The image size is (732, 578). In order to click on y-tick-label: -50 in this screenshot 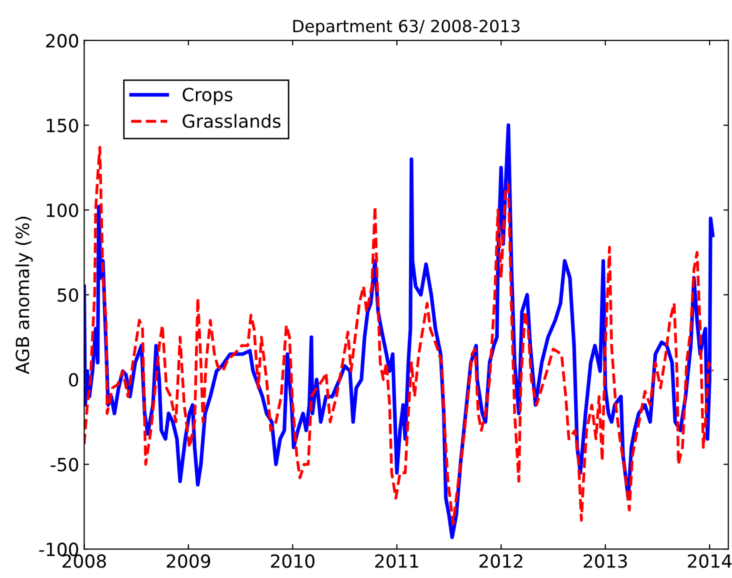, I will do `click(64, 465)`.